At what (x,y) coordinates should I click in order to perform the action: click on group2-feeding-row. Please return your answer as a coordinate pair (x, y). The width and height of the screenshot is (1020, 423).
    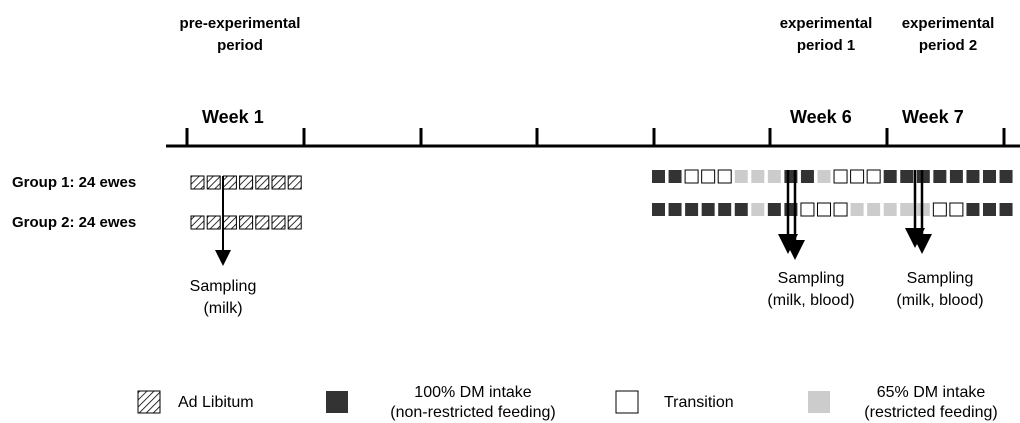
    Looking at the image, I should click on (832, 209).